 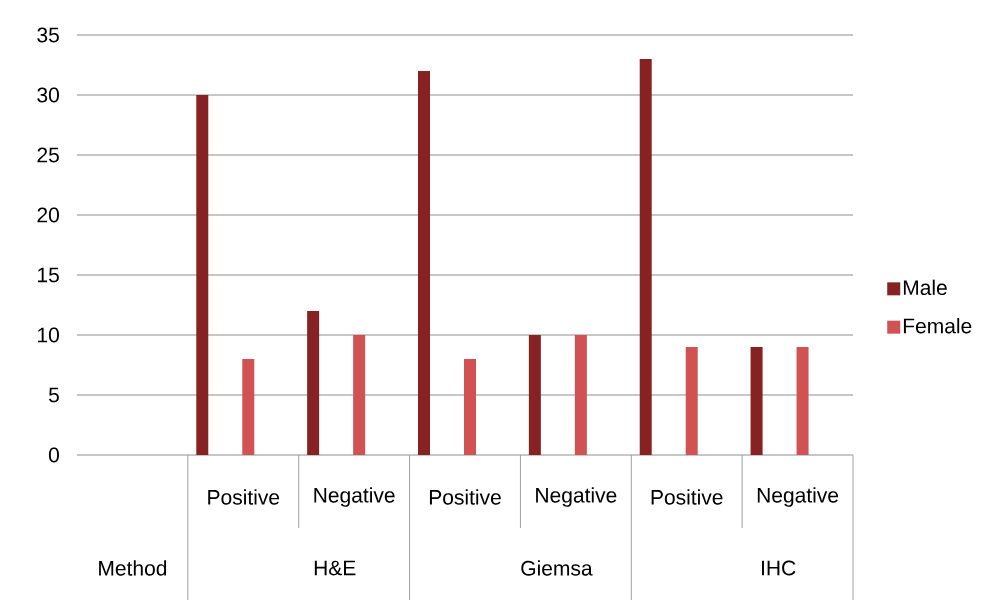 I want to click on y-tick-label: 20, so click(x=48, y=215).